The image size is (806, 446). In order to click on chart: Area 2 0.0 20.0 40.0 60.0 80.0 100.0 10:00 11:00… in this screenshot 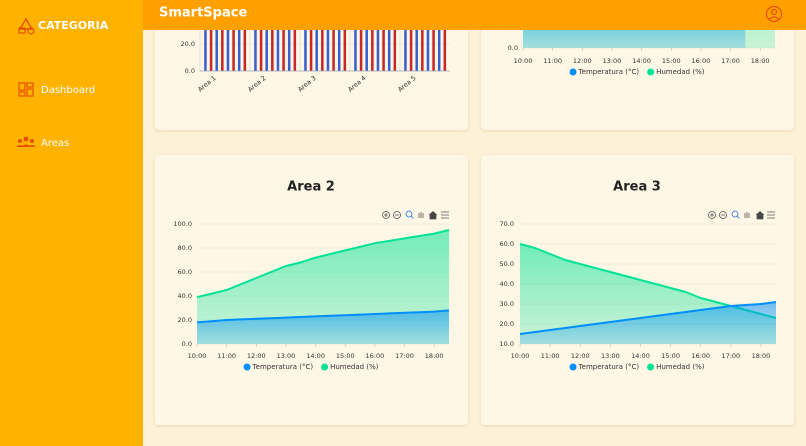, I will do `click(311, 270)`.